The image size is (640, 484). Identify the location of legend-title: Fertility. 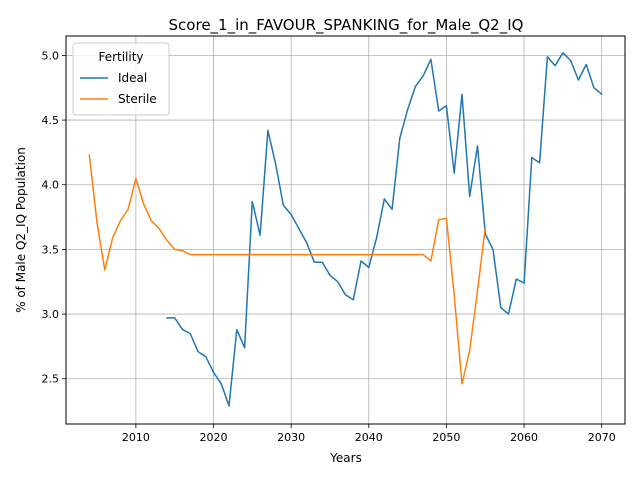
(120, 57).